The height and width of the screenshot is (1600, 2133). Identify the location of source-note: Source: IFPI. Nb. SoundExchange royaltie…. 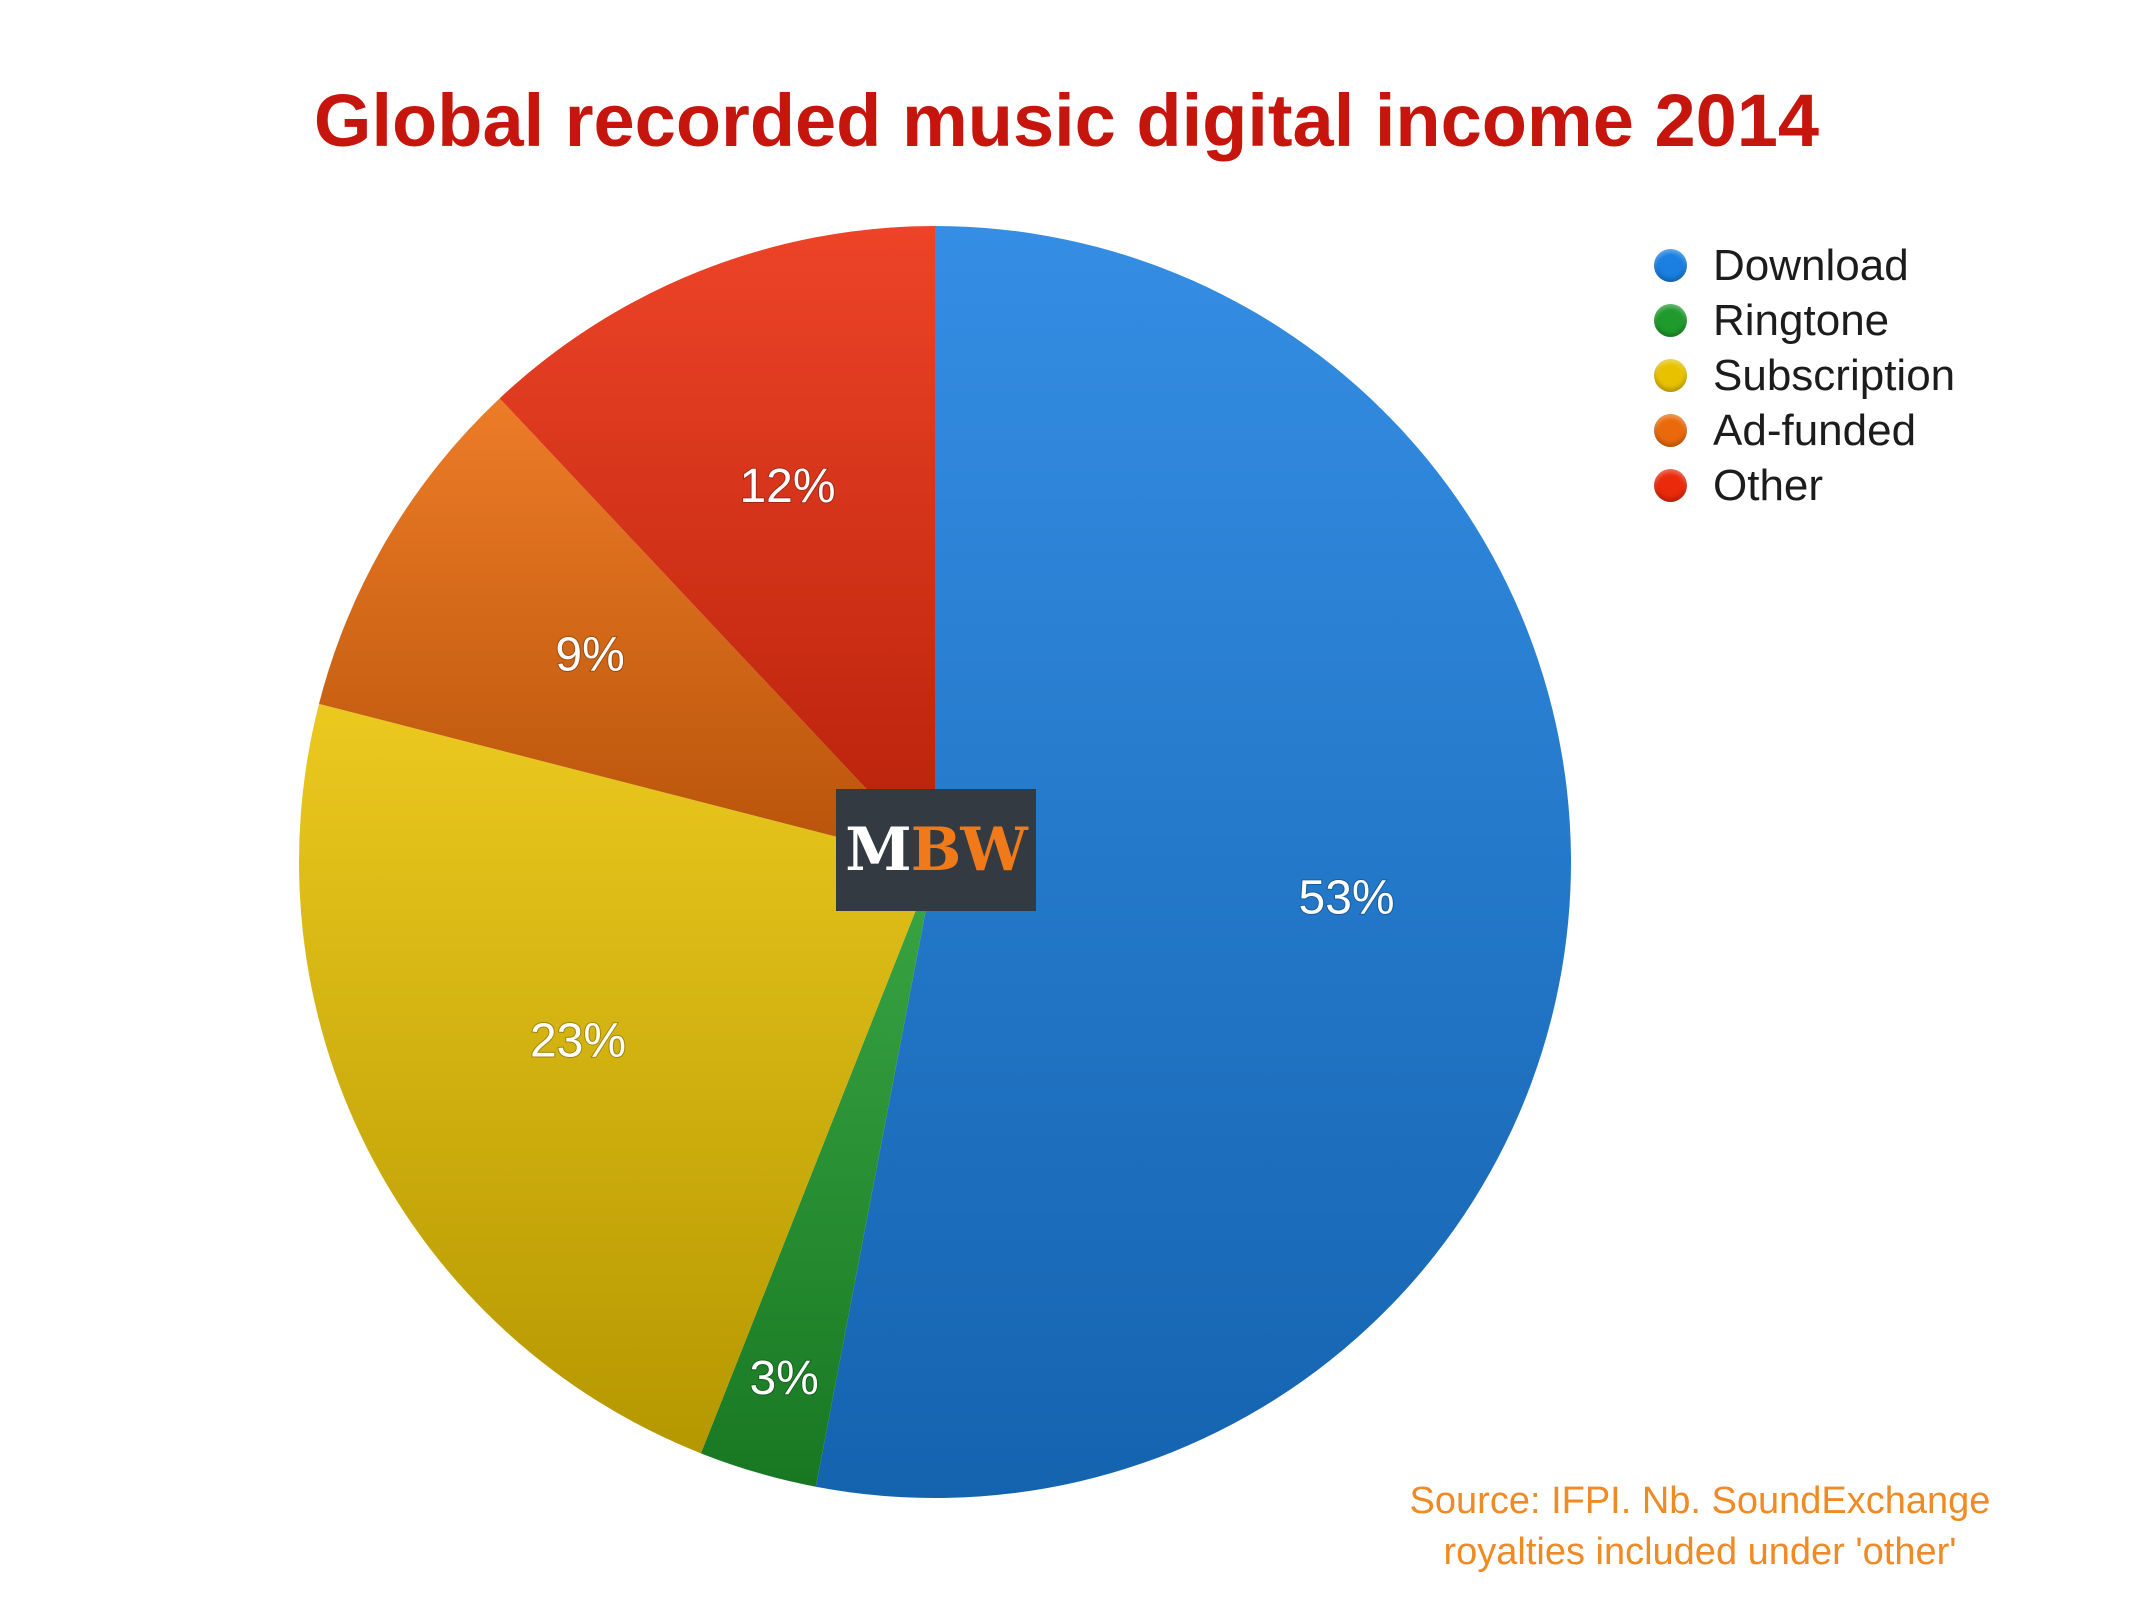
(1700, 1527).